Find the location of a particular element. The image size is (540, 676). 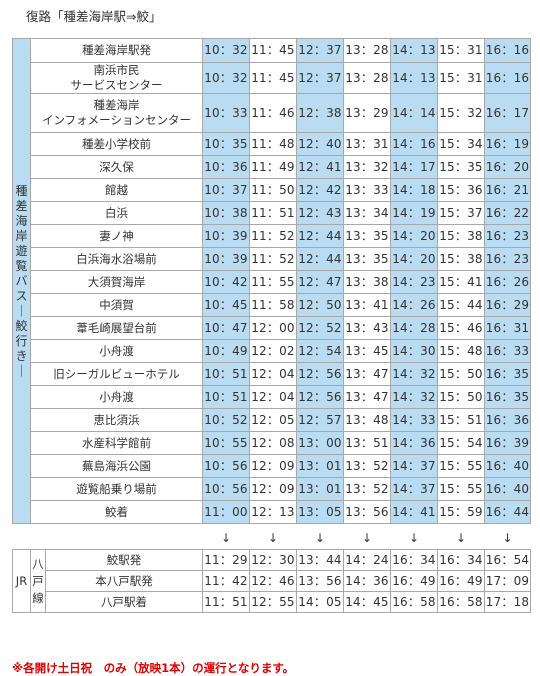

departure-time: 12：09 is located at coordinates (273, 489).